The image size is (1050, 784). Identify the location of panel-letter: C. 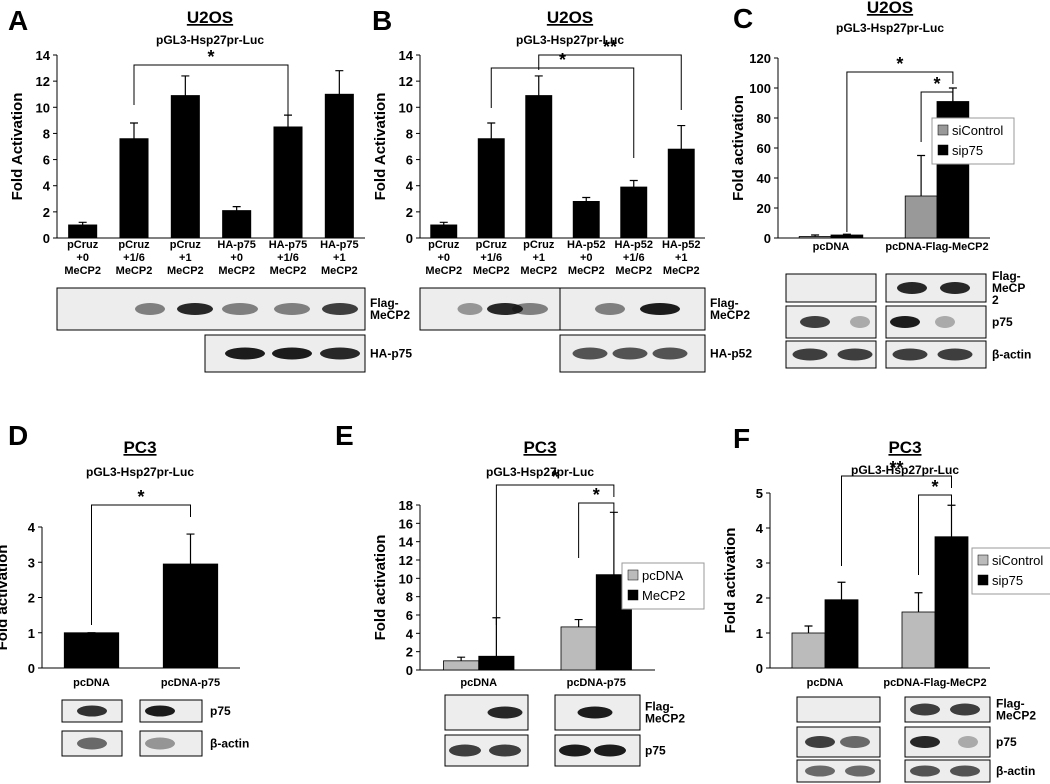
(743, 18).